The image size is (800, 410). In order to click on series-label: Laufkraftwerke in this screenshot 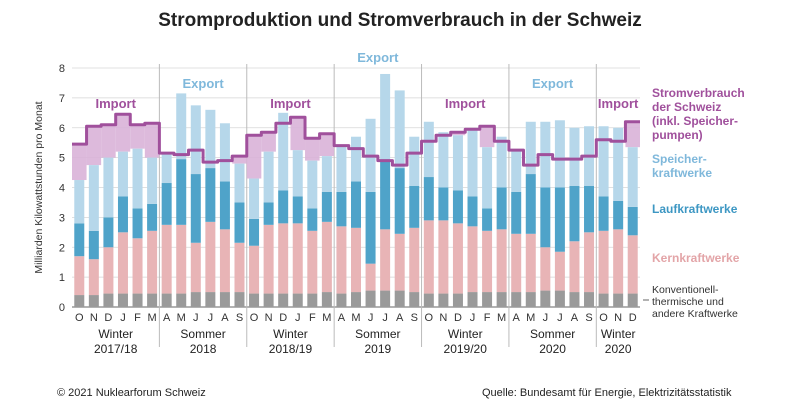, I will do `click(695, 209)`.